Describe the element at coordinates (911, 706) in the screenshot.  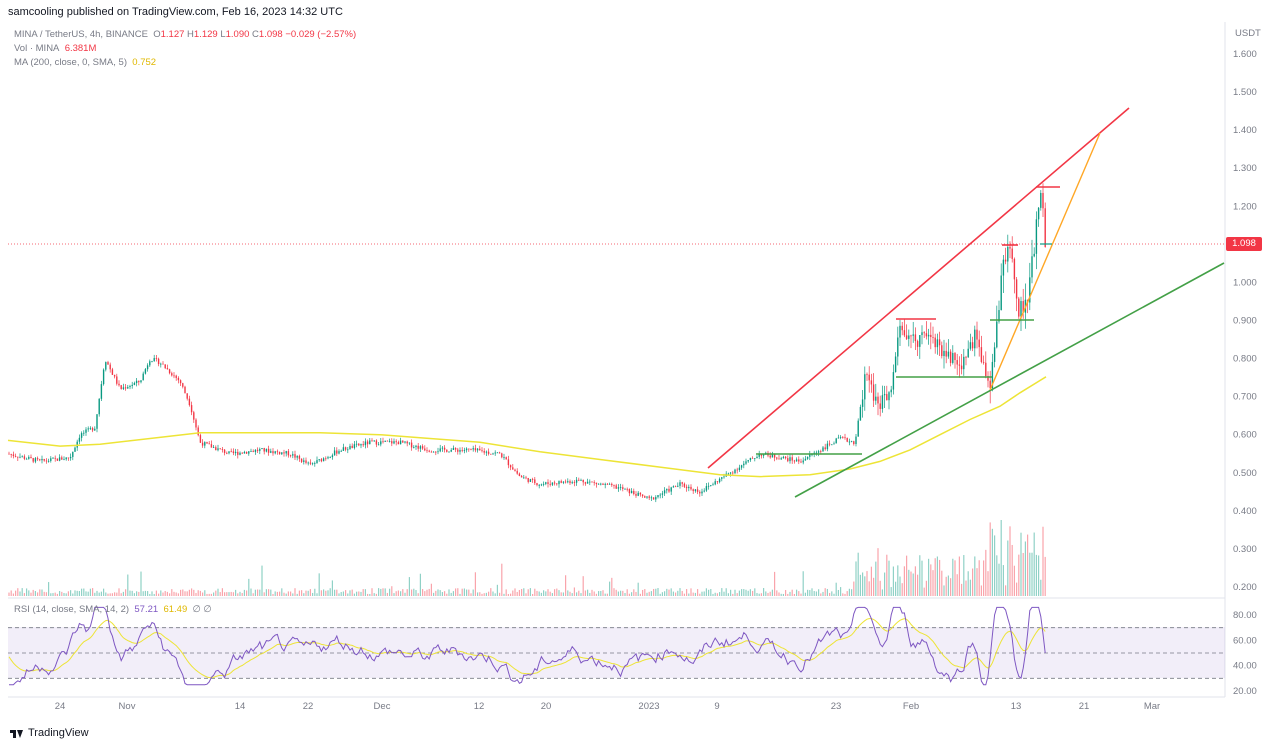
I see `time-tick-label: Feb` at that location.